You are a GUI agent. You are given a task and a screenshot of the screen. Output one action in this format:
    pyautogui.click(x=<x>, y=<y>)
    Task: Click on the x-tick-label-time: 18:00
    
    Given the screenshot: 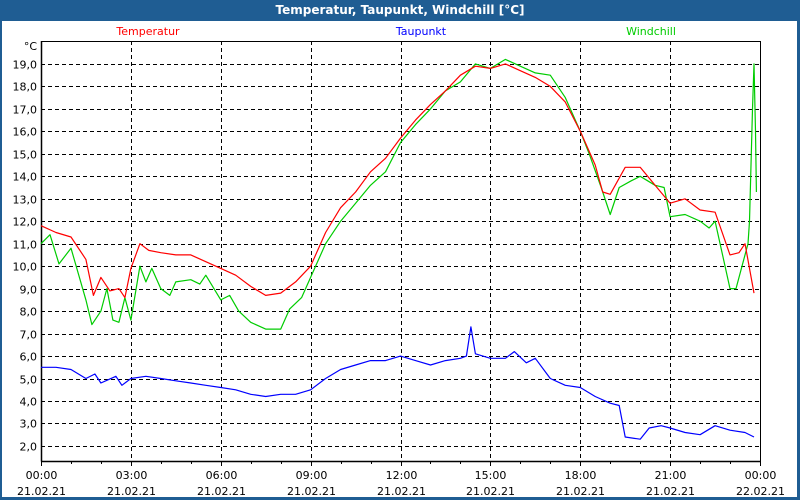 What is the action you would take?
    pyautogui.click(x=581, y=475)
    